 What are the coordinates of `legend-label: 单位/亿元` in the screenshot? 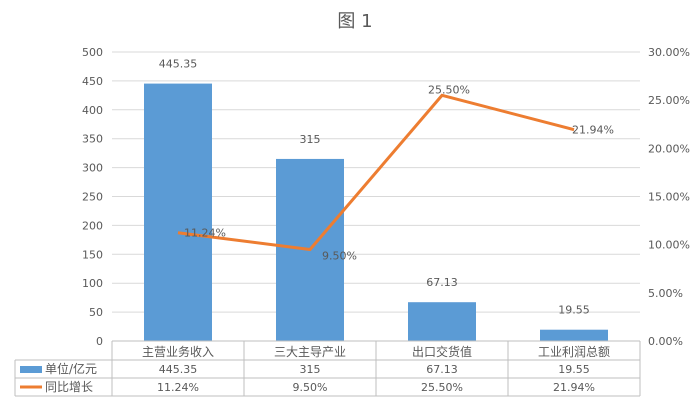 It's located at (71, 368).